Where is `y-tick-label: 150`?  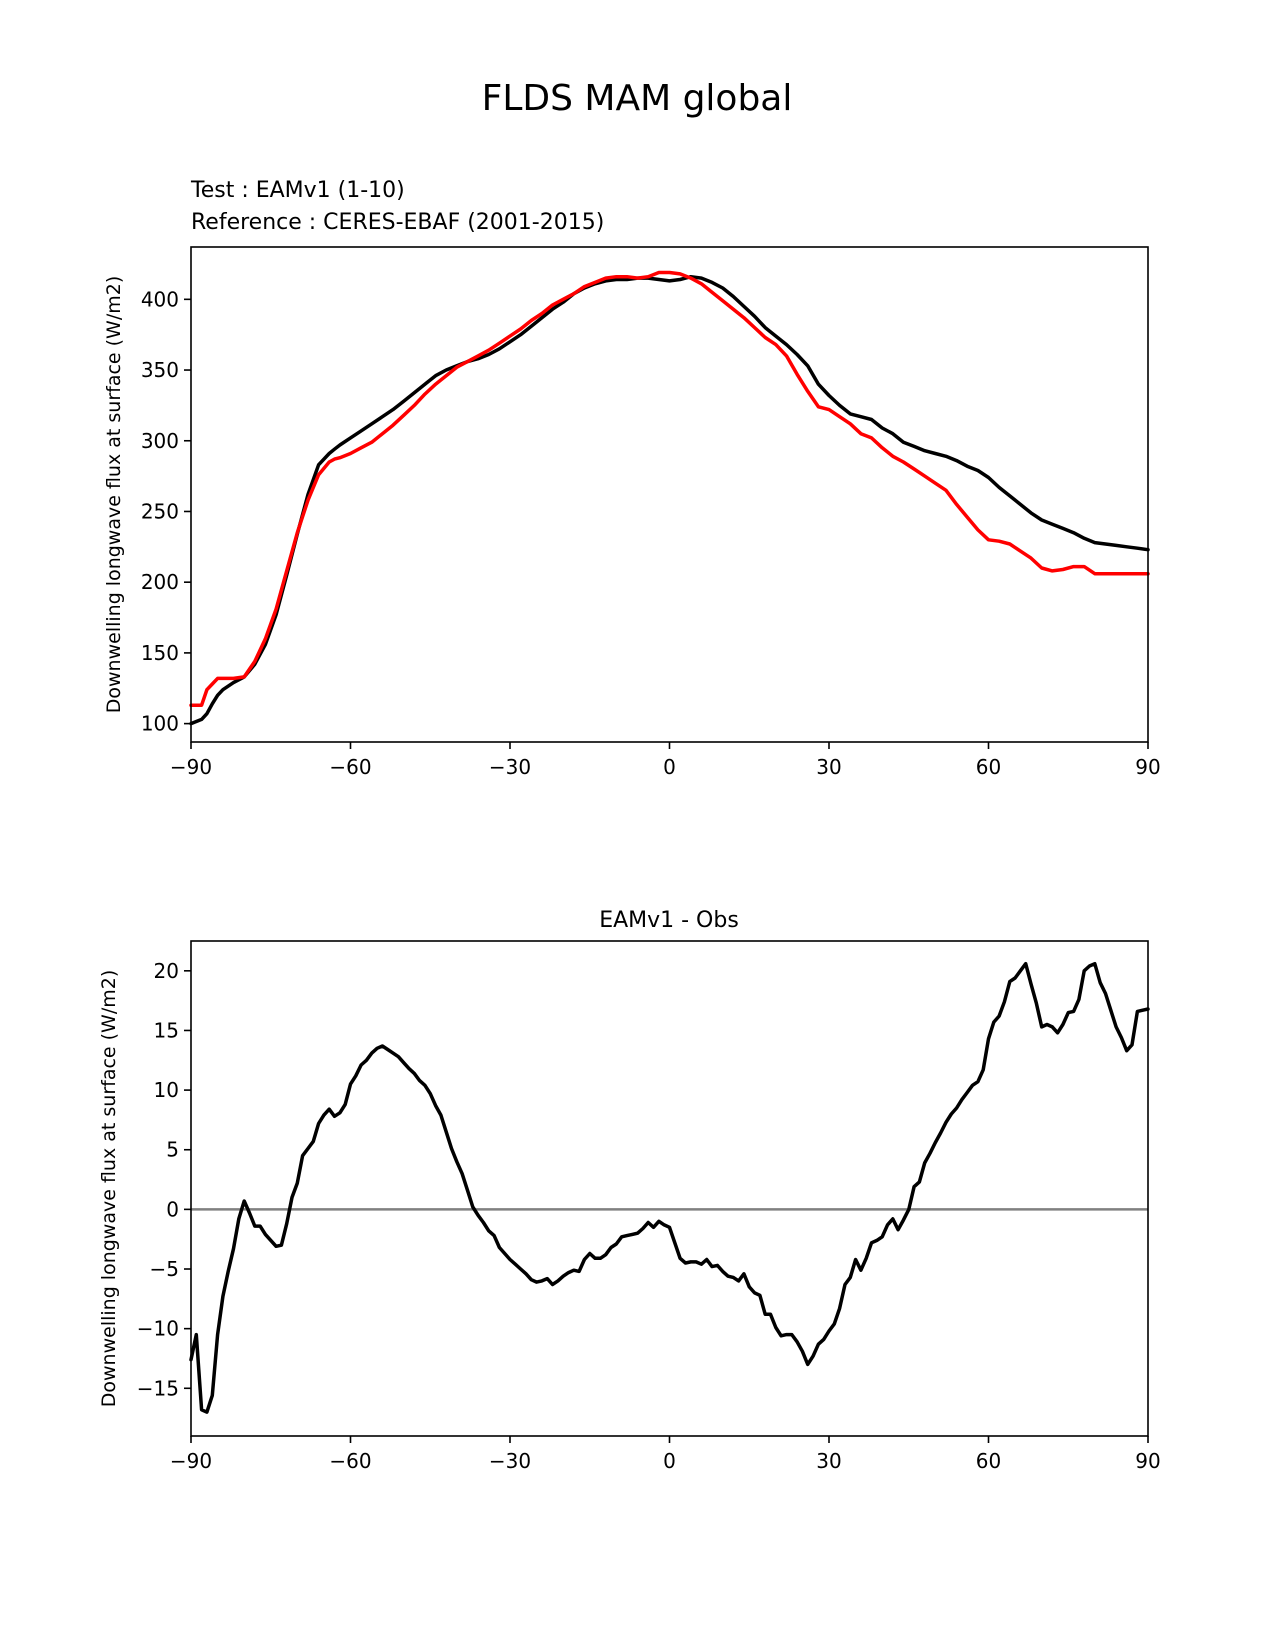
y-tick-label: 150 is located at coordinates (160, 653).